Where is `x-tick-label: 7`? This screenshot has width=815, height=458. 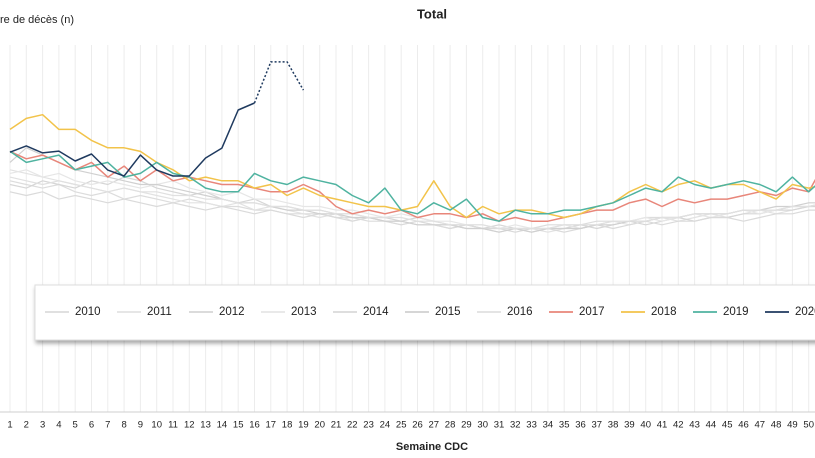
x-tick-label: 7 is located at coordinates (107, 425).